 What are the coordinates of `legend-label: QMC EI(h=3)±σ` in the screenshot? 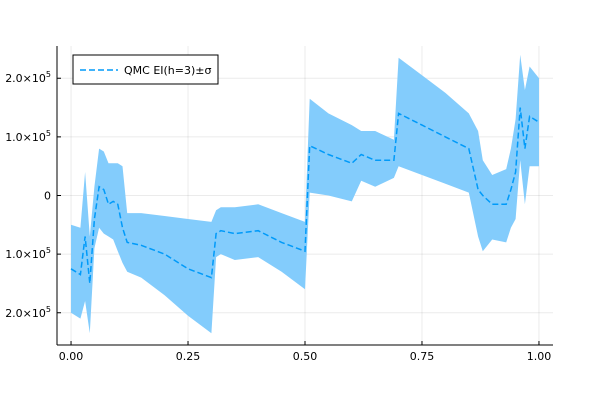 It's located at (168, 70).